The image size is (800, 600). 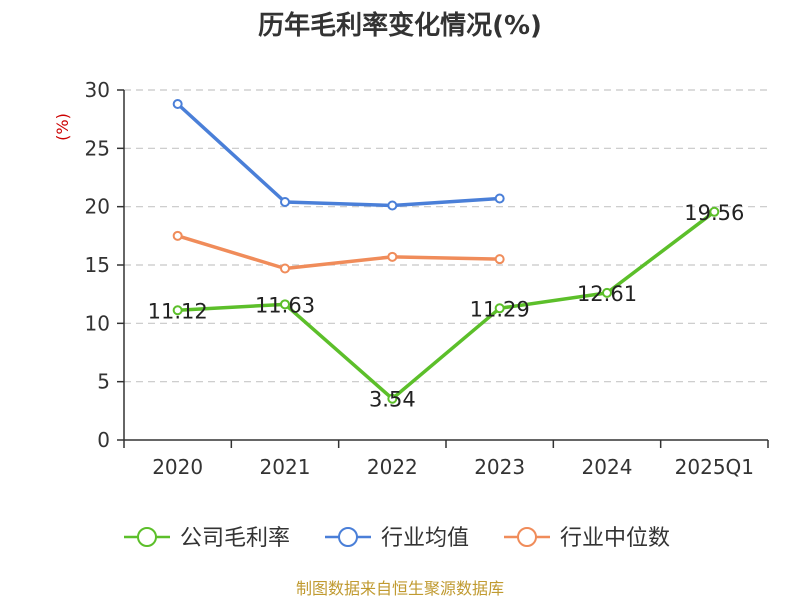 I want to click on x-tick-label: 2024, so click(x=607, y=467).